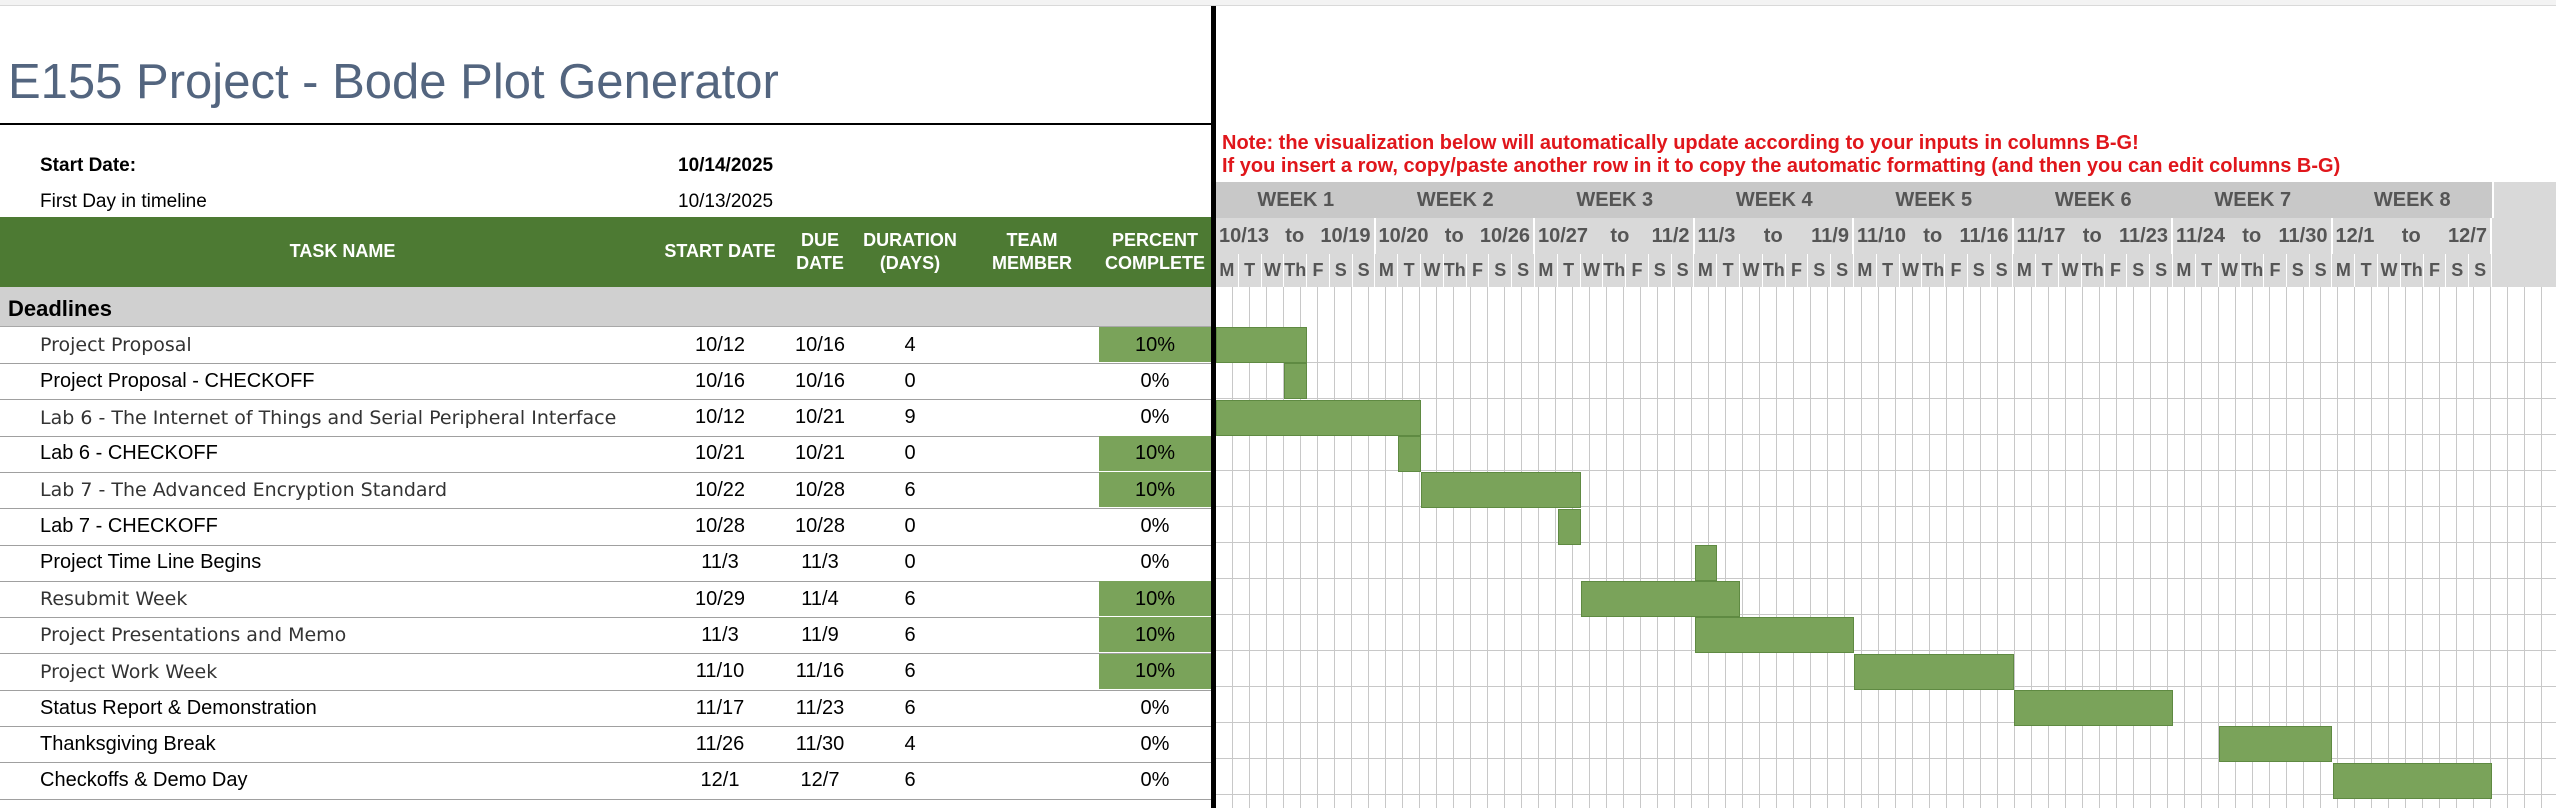 The width and height of the screenshot is (2556, 808). Describe the element at coordinates (605, 781) in the screenshot. I see `table-row: Checkoffs & Demo Day 12/1 12/7 6 0%` at that location.